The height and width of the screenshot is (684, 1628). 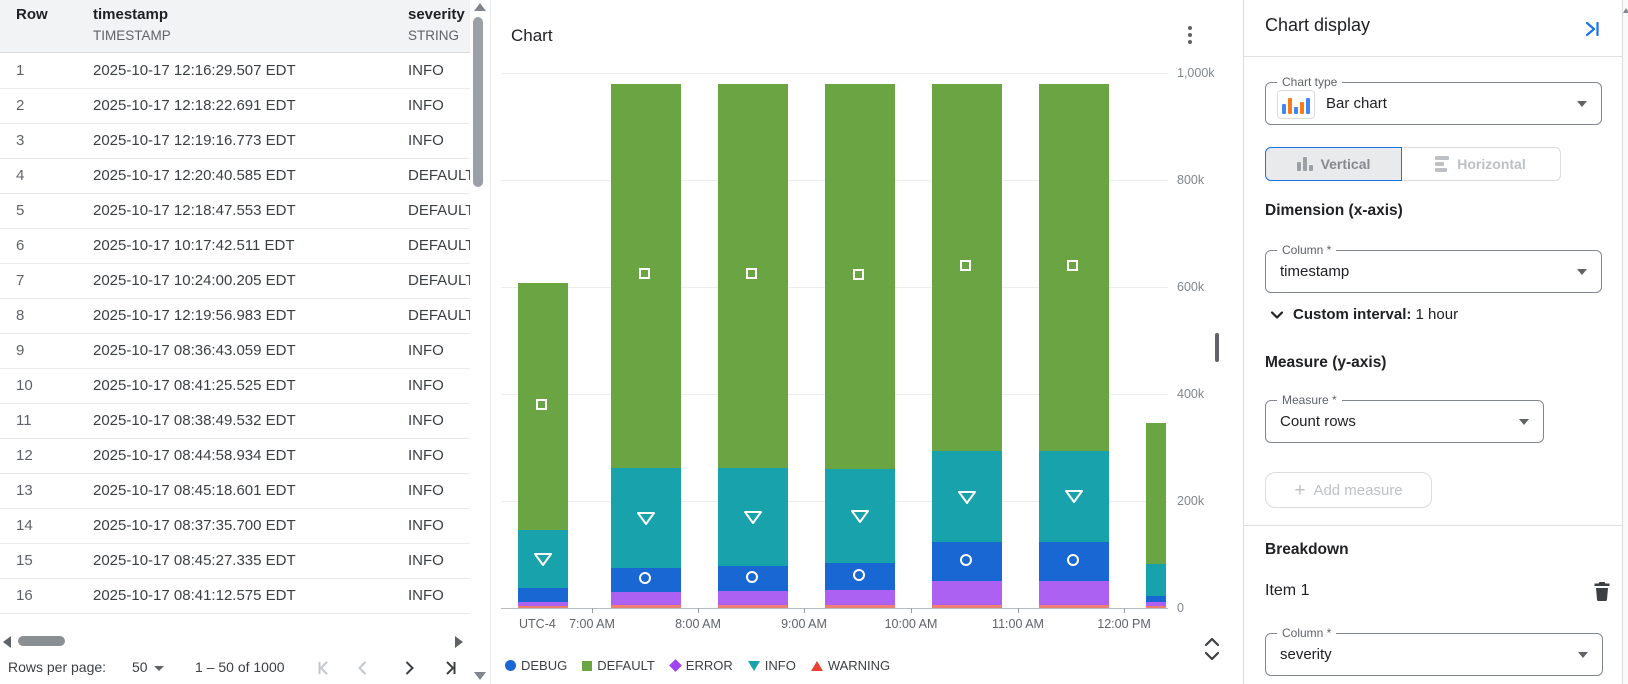 What do you see at coordinates (1352, 314) in the screenshot?
I see `custom-interval-label: Custom interval:` at bounding box center [1352, 314].